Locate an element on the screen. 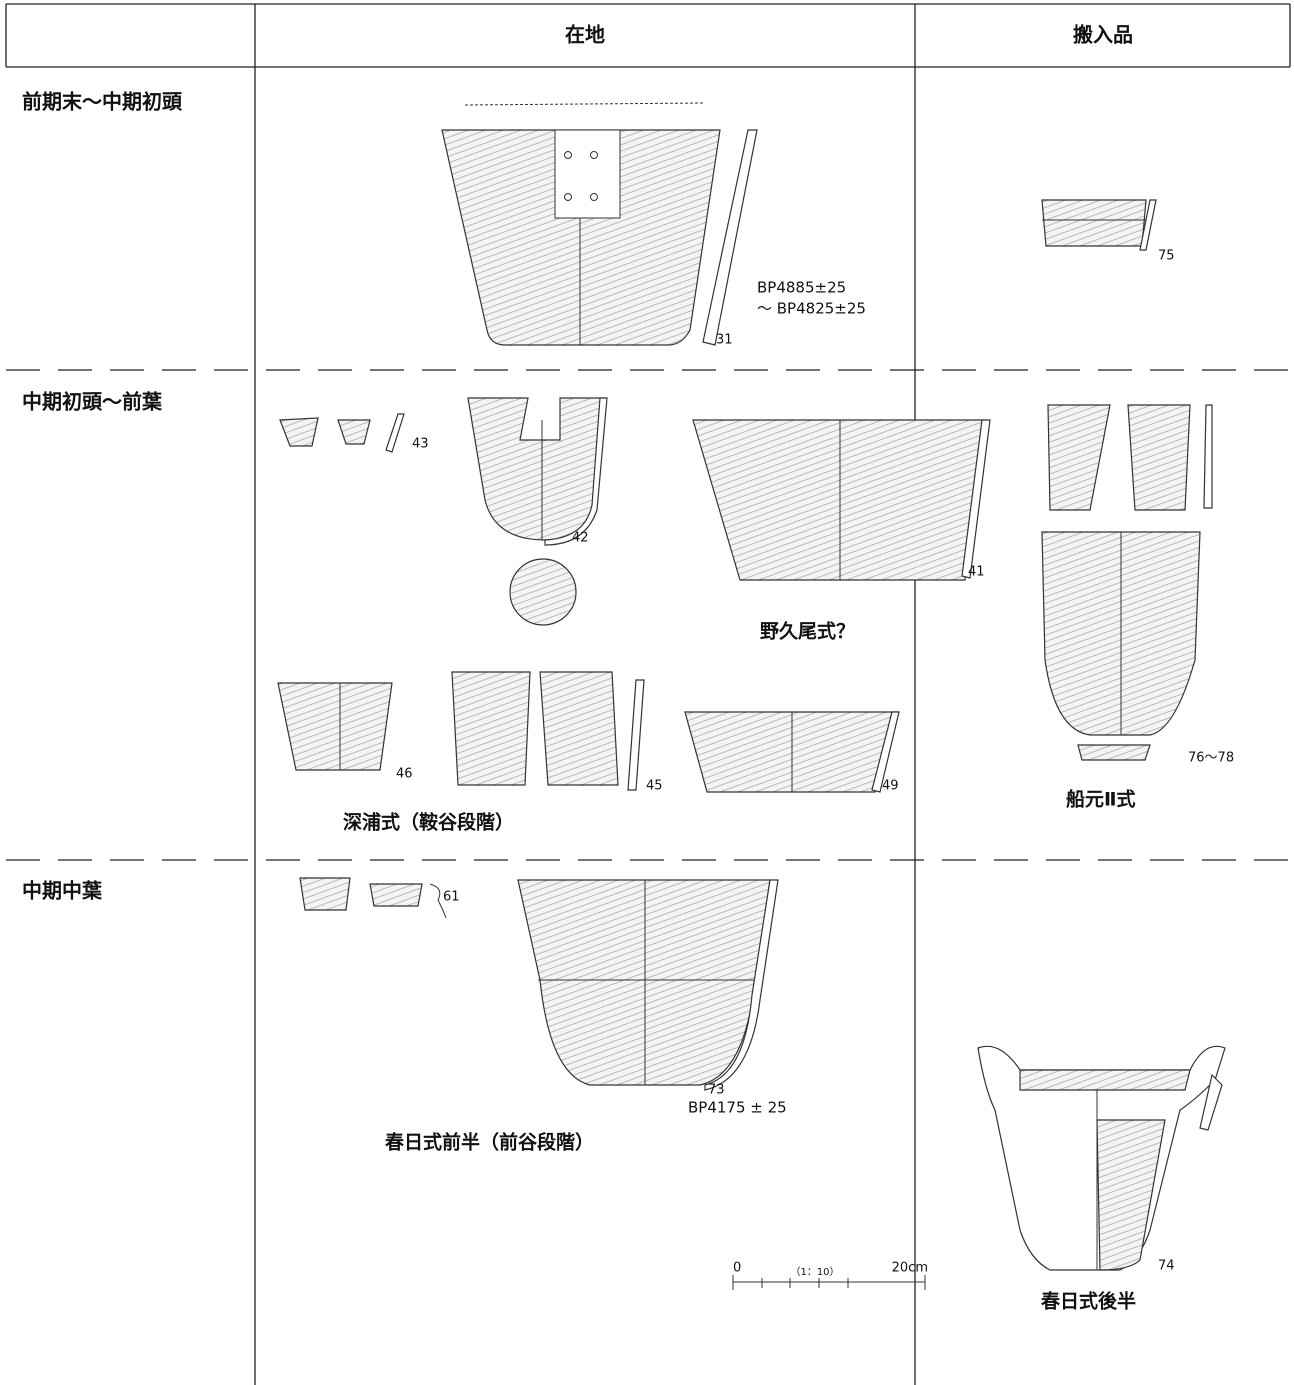  scale-label: 0 is located at coordinates (737, 1268).